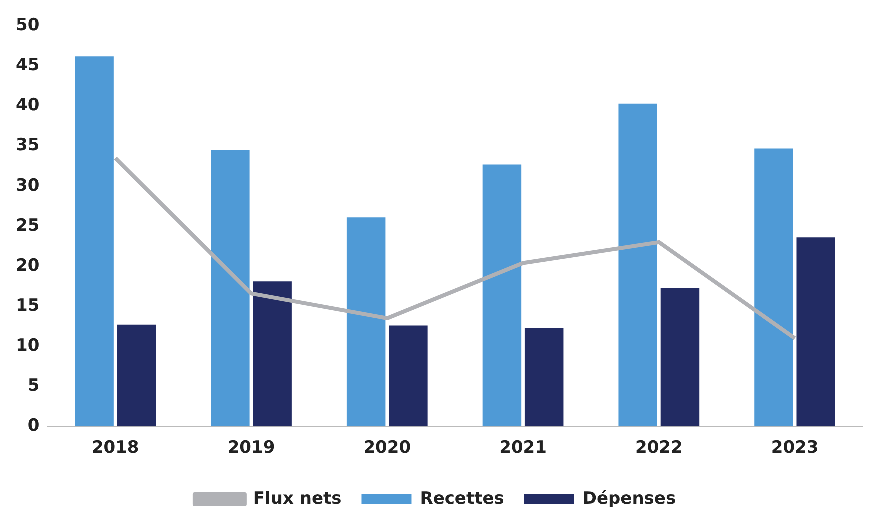  I want to click on y-tick-label: 10, so click(28, 346).